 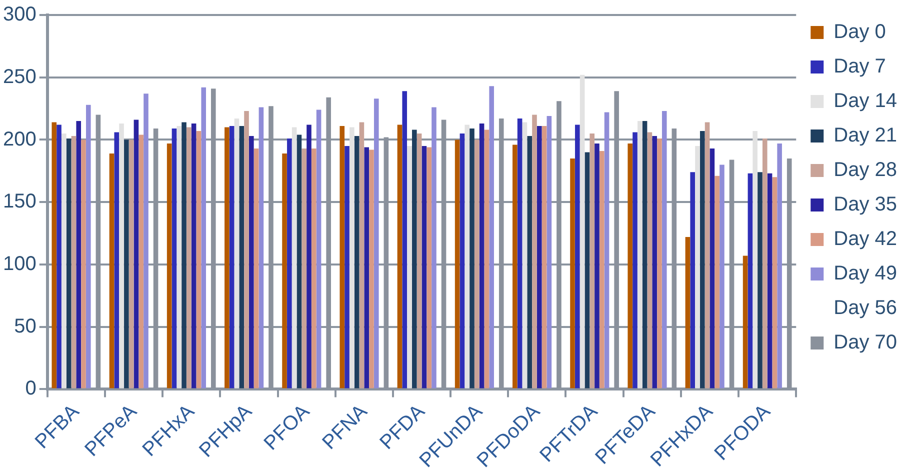 I want to click on y-tick-label: 100, so click(x=19, y=264).